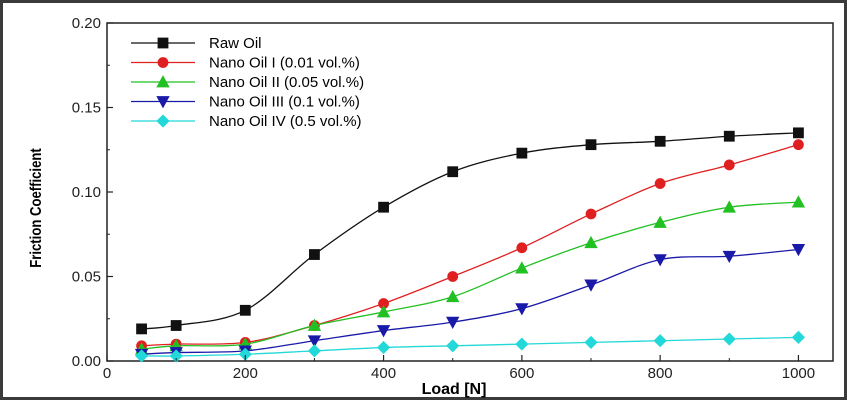 The image size is (847, 403). What do you see at coordinates (86, 23) in the screenshot?
I see `y-tick-label: 0.20` at bounding box center [86, 23].